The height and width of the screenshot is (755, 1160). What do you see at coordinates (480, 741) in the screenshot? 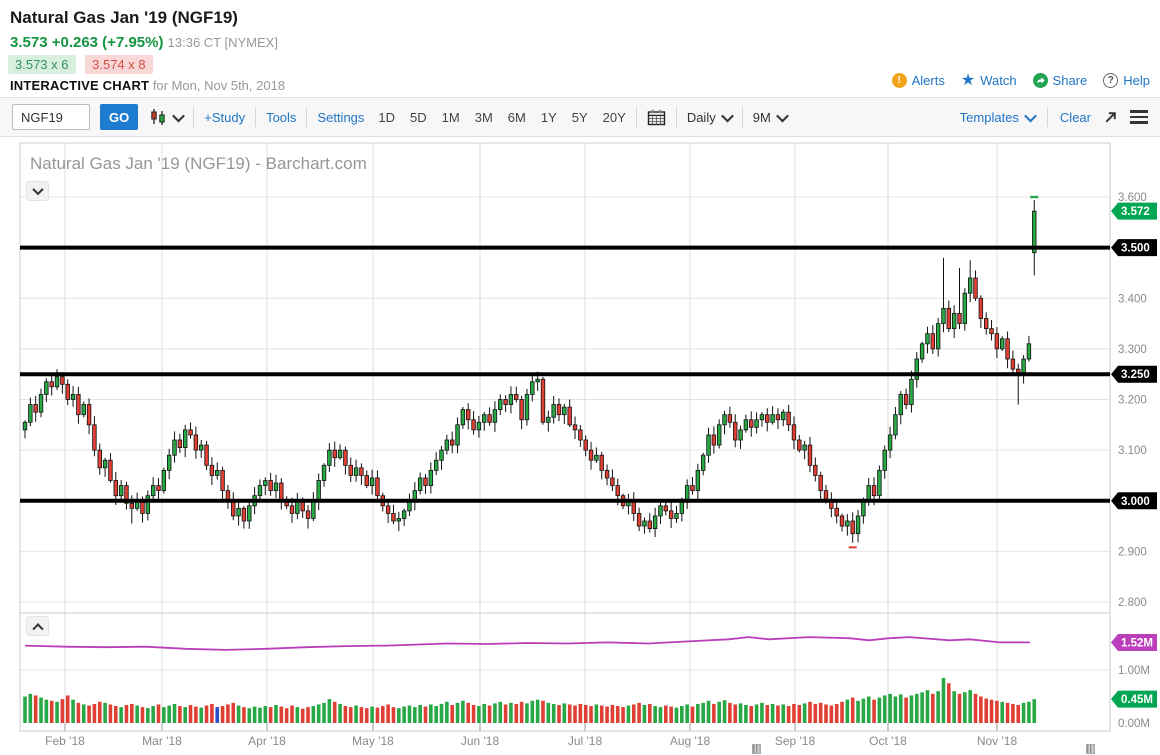
I see `svg-text: Jun '18` at bounding box center [480, 741].